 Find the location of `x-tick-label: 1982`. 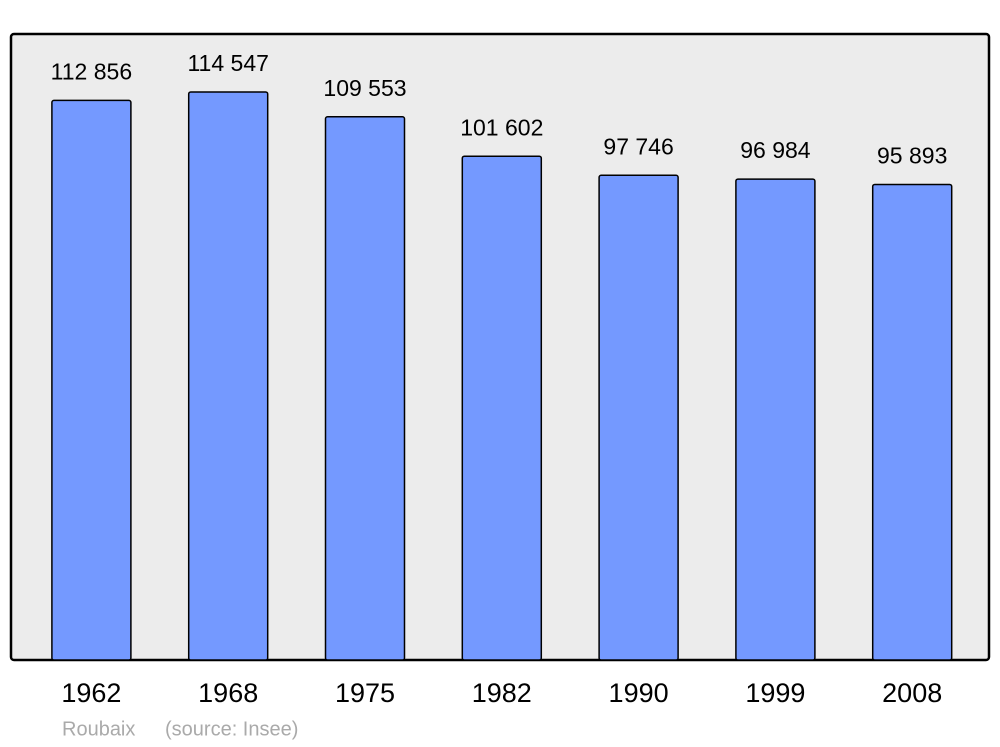

x-tick-label: 1982 is located at coordinates (502, 693).